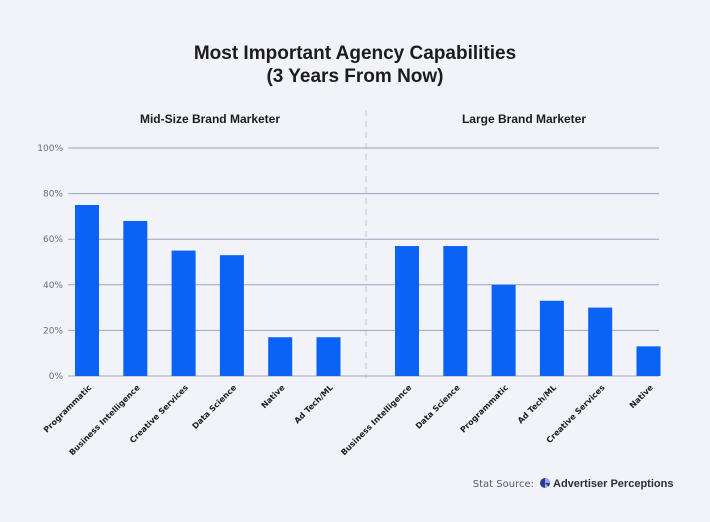 Image resolution: width=710 pixels, height=522 pixels. What do you see at coordinates (503, 484) in the screenshot?
I see `stat-source-label: Stat Source:` at bounding box center [503, 484].